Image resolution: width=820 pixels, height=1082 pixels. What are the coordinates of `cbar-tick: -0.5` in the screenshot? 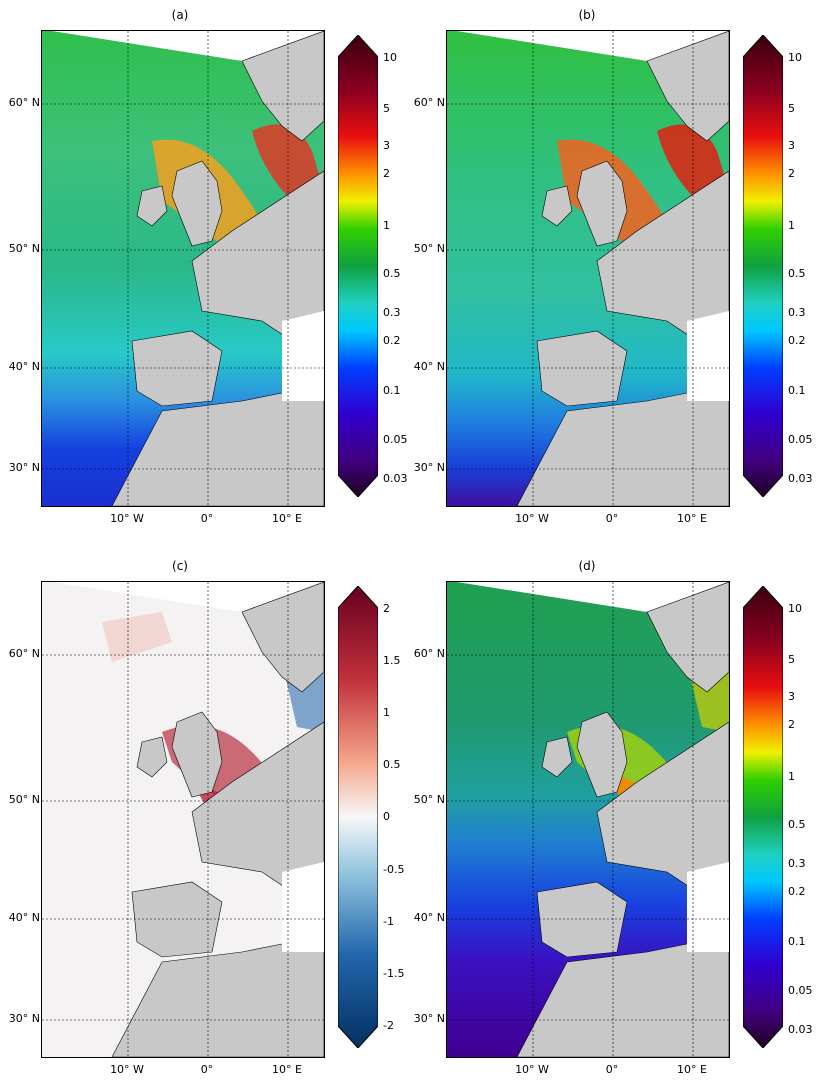 It's located at (394, 869).